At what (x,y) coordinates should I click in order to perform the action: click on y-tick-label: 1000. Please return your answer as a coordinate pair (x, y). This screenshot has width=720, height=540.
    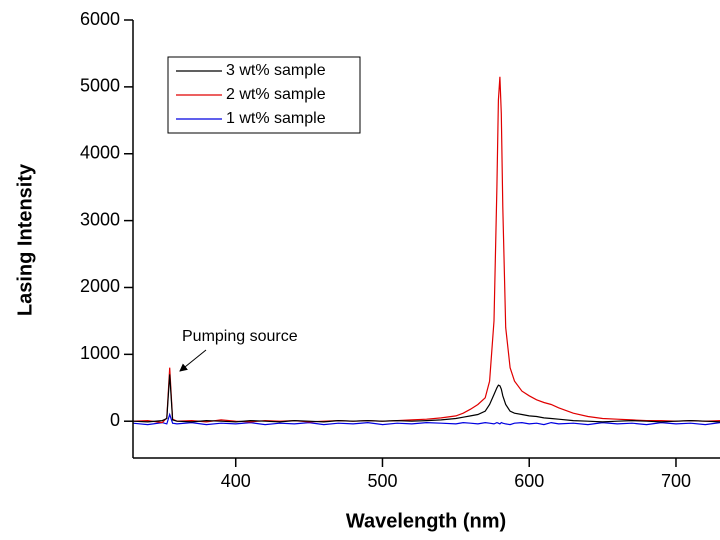
    Looking at the image, I should click on (100, 353).